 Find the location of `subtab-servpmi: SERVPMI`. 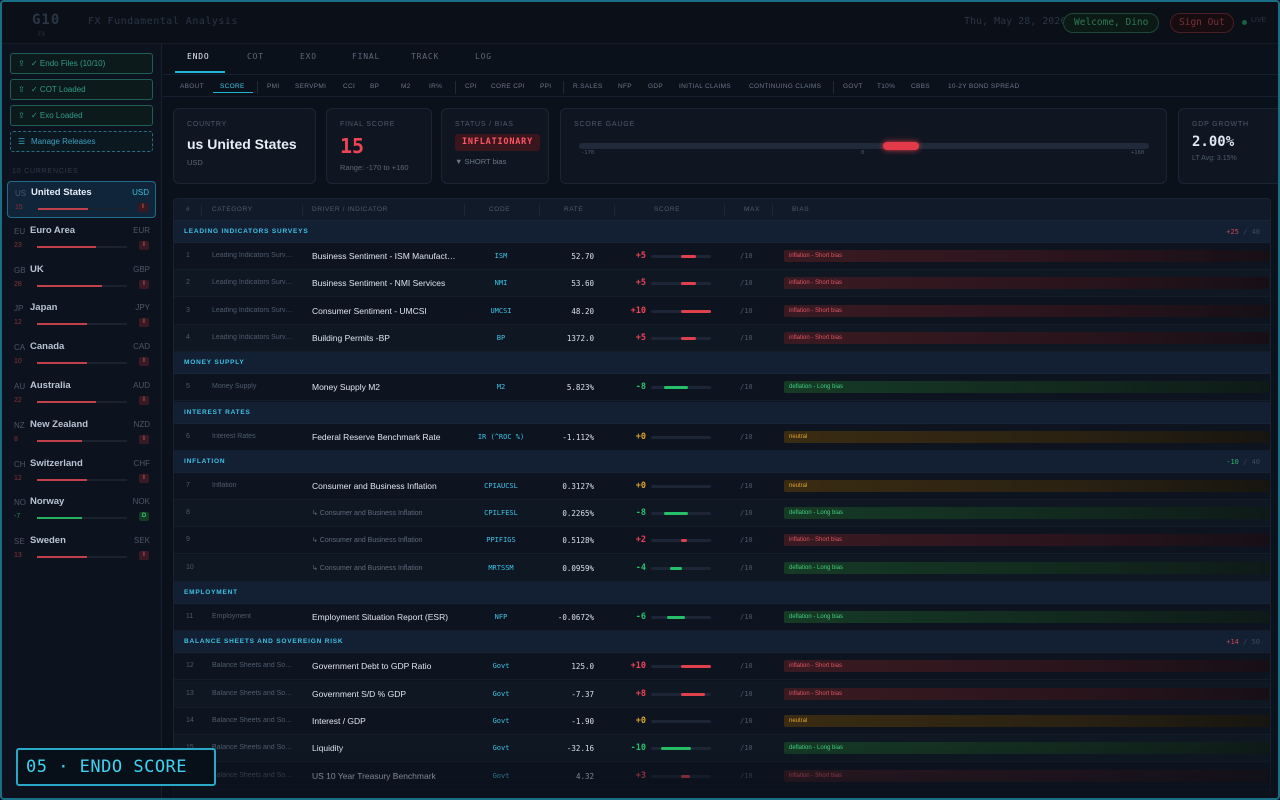

subtab-servpmi: SERVPMI is located at coordinates (311, 86).